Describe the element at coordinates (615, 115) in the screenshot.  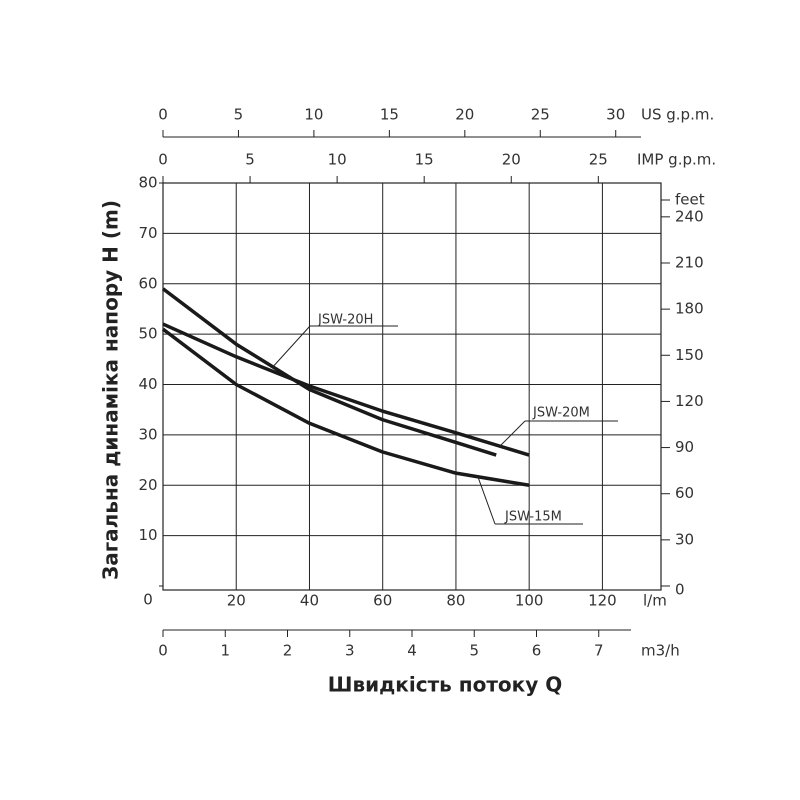
I see `x-axis-tick-label: 30` at that location.